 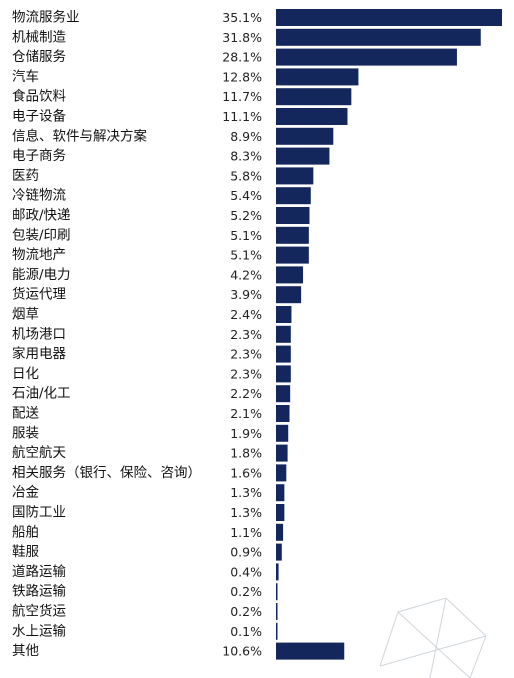 What do you see at coordinates (39, 116) in the screenshot?
I see `category-label: 电子设备` at bounding box center [39, 116].